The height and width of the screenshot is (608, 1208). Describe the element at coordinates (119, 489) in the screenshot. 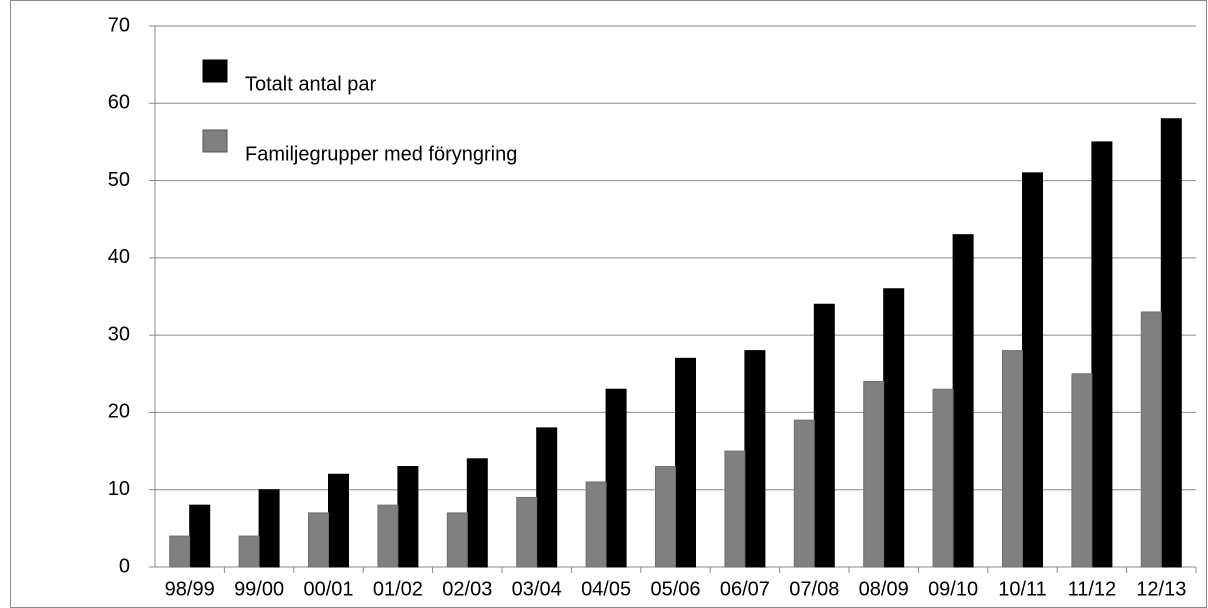

I see `y-tick-label: 10` at that location.